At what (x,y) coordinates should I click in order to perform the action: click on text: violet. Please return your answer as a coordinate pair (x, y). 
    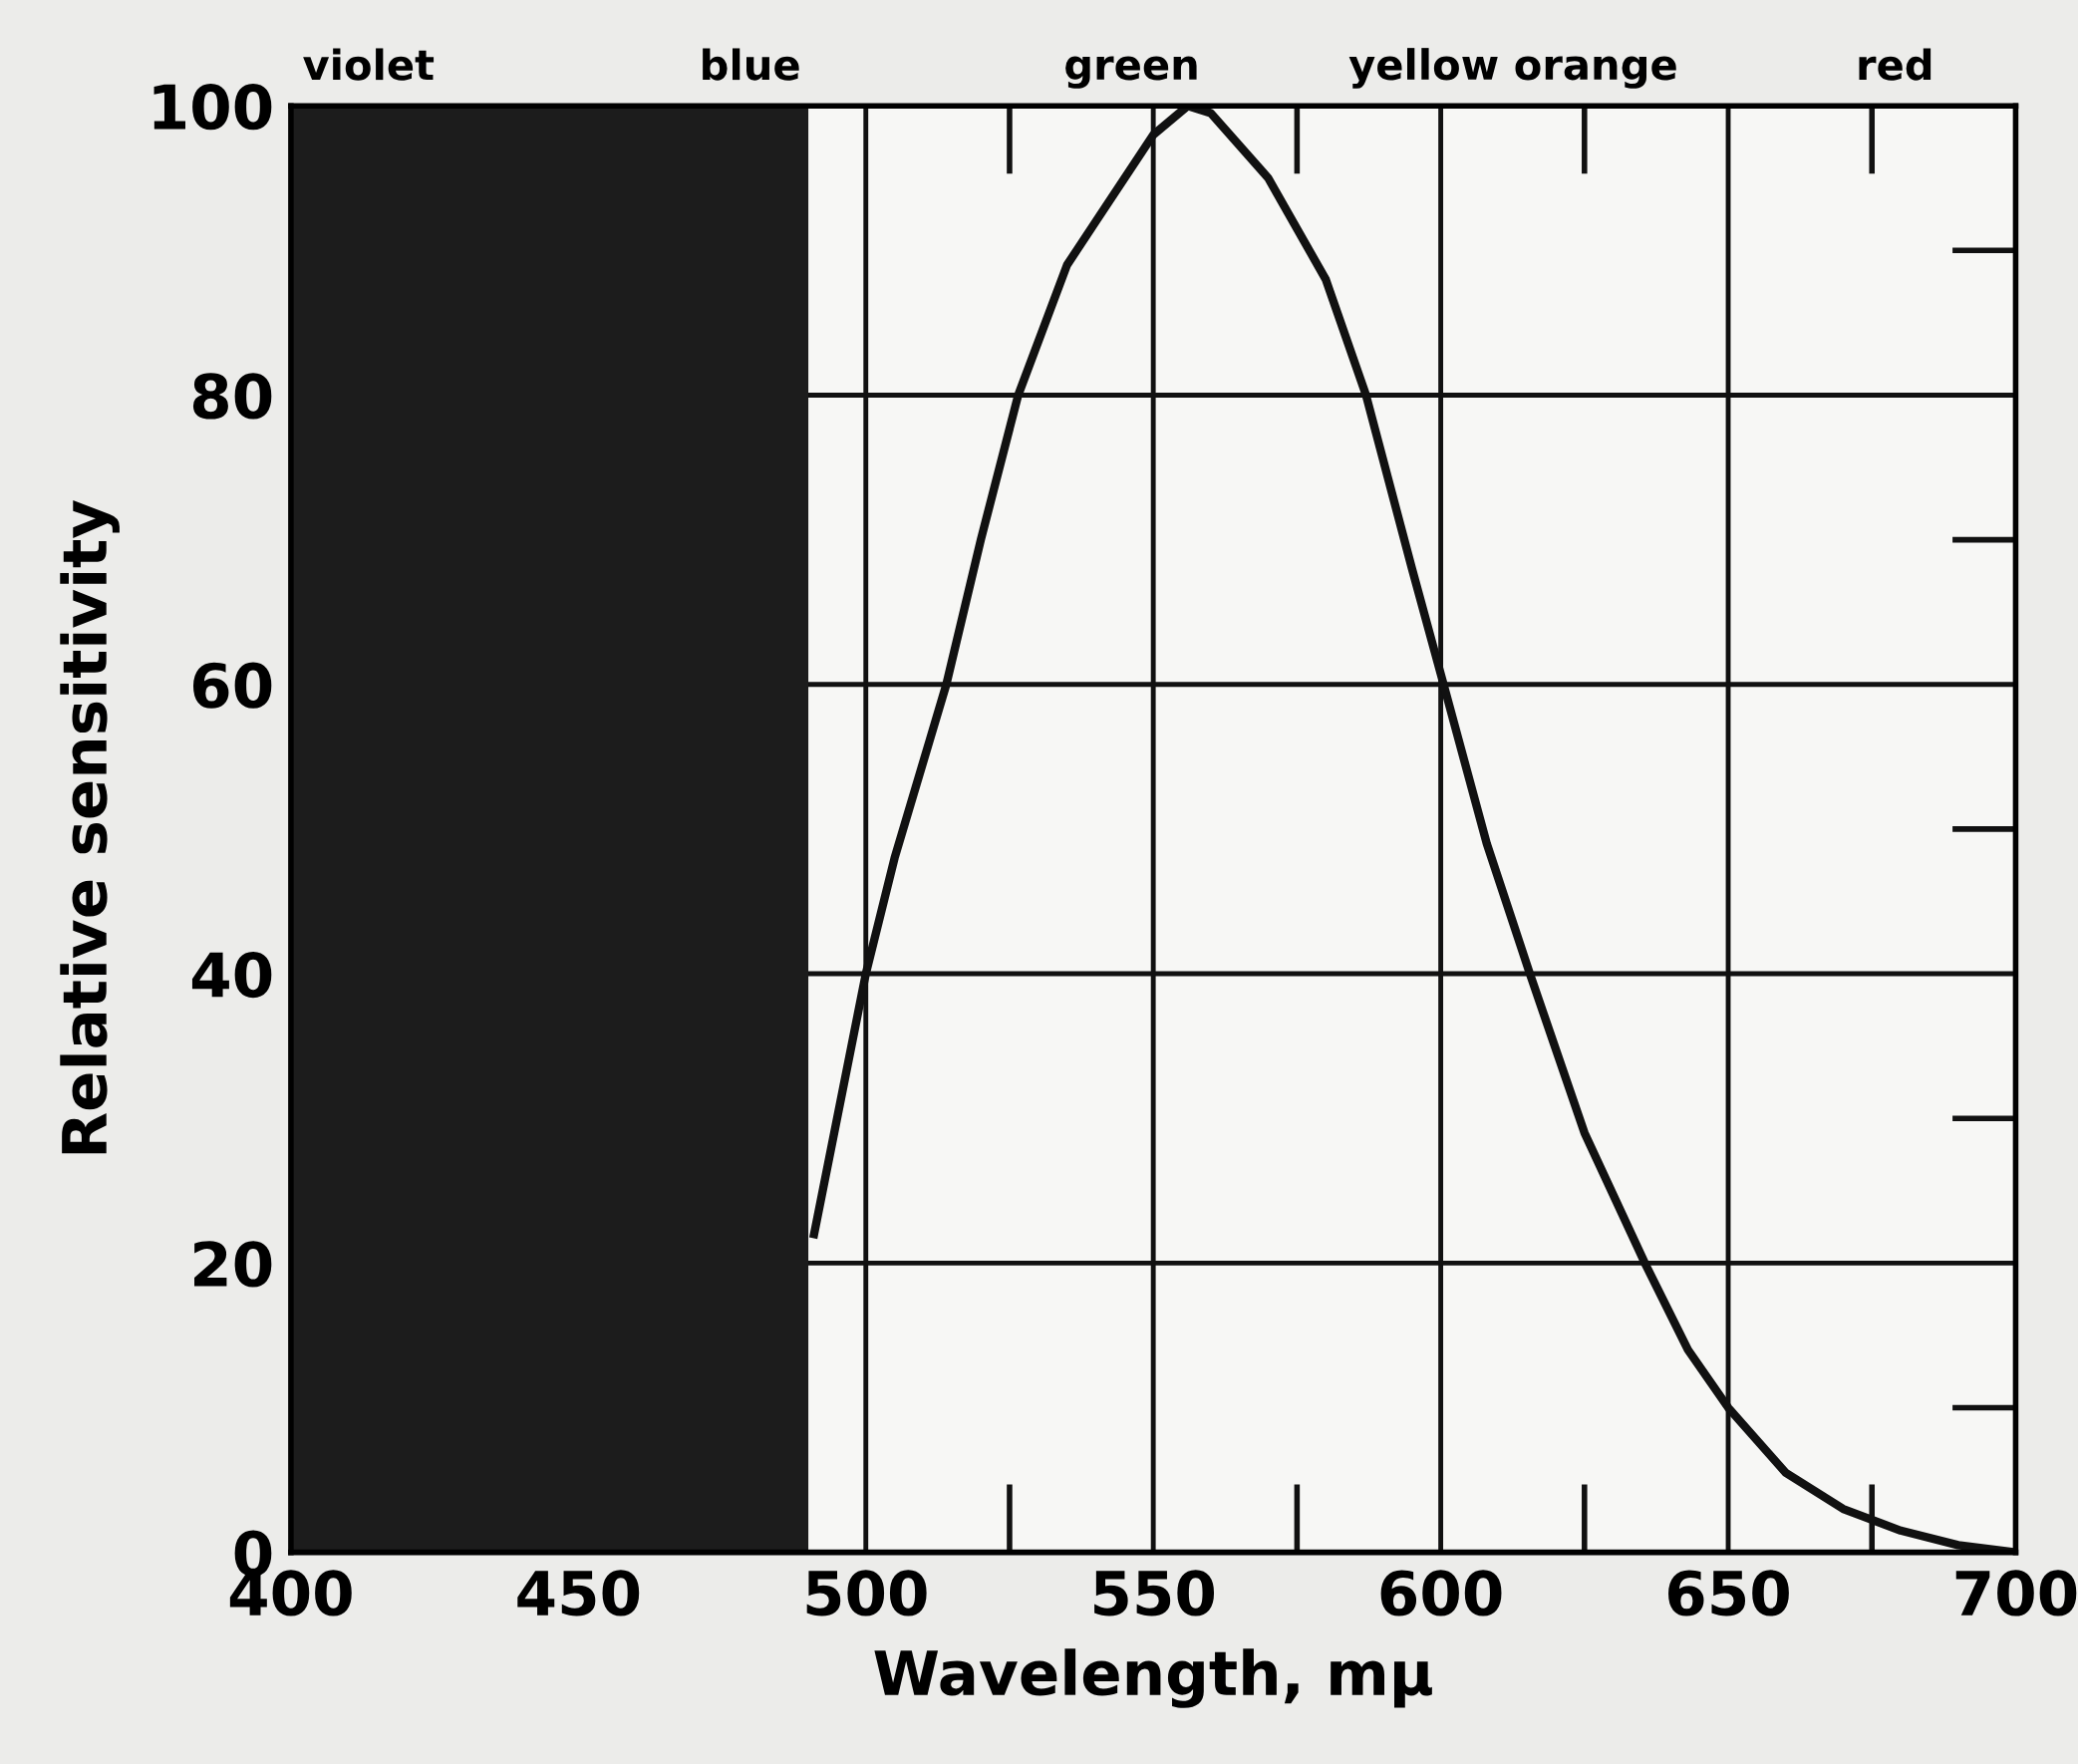
    Looking at the image, I should click on (369, 64).